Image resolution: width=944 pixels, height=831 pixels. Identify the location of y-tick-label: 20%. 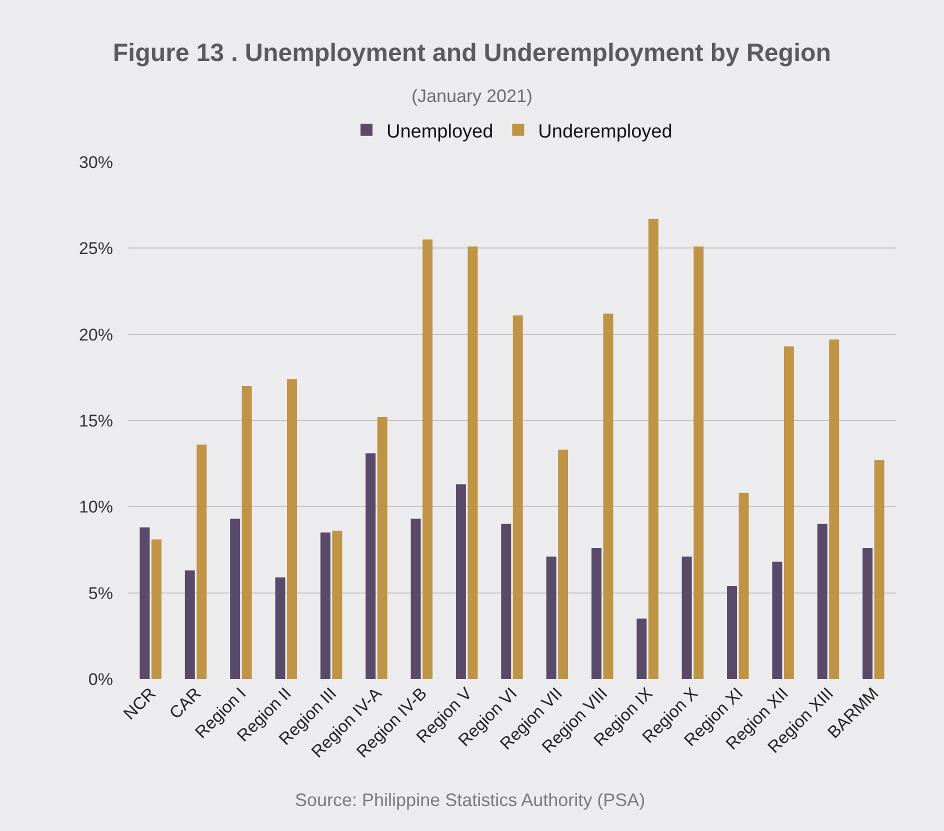
(95, 334).